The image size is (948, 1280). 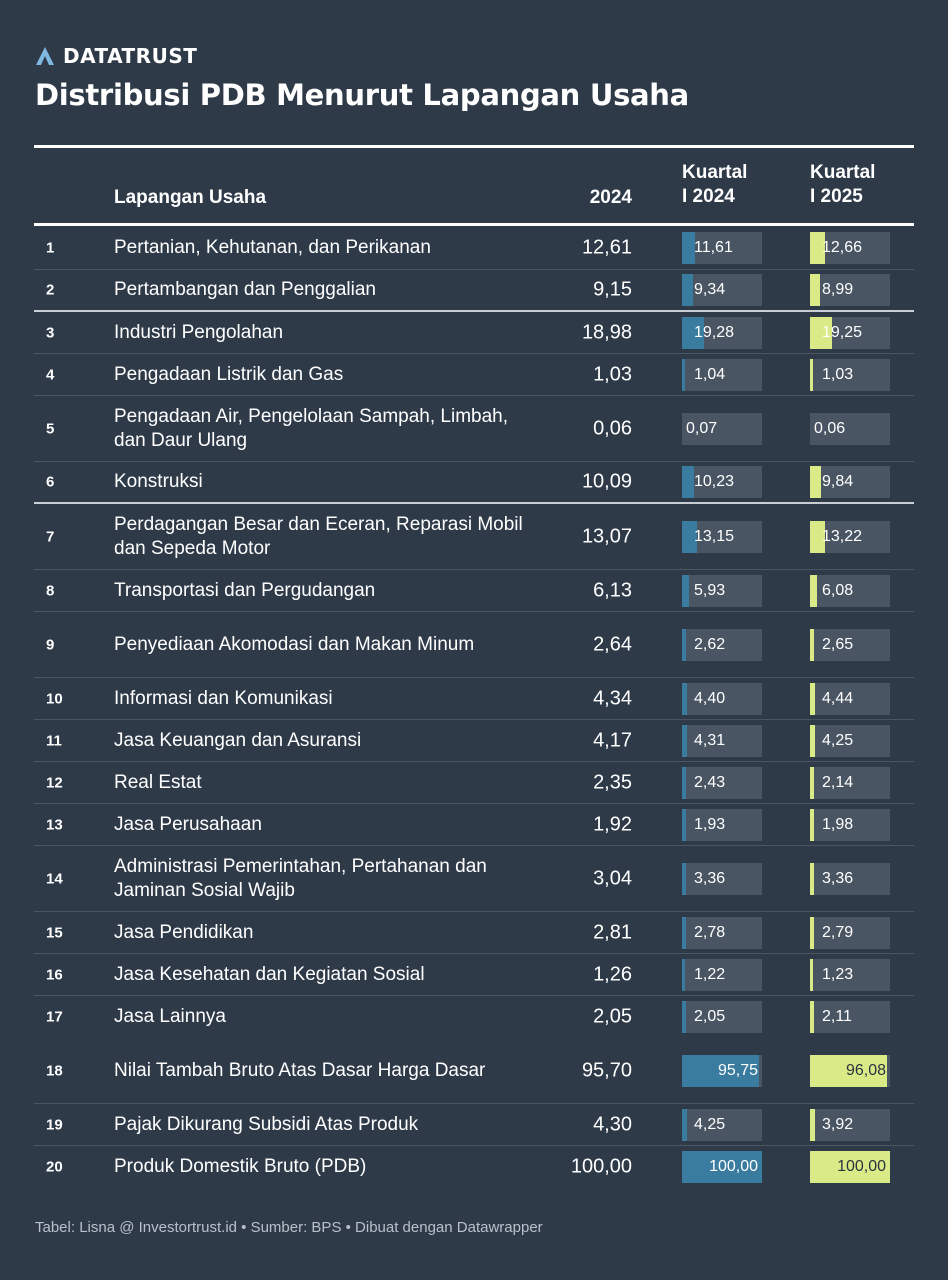 I want to click on bar-label-q1-2024: 100,00, so click(x=733, y=1166).